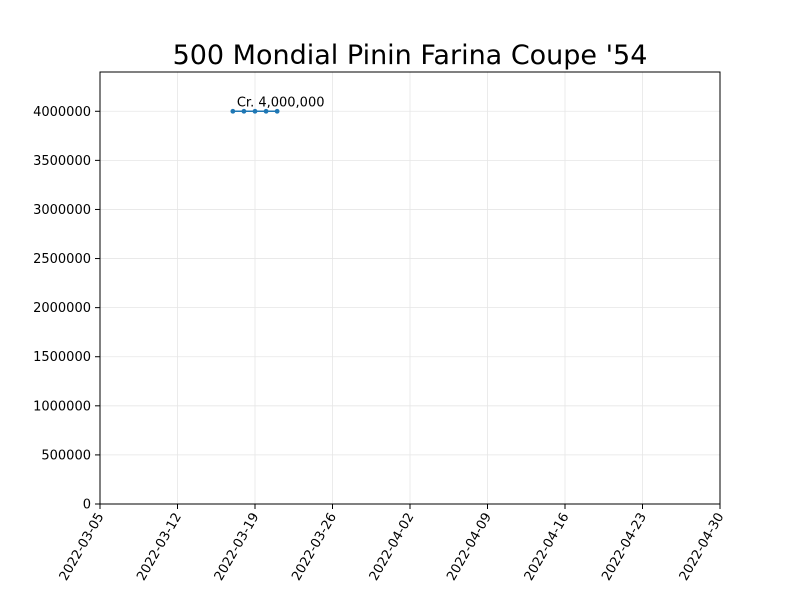 Image resolution: width=800 pixels, height=605 pixels. I want to click on y-tick-label: 1500000, so click(62, 357).